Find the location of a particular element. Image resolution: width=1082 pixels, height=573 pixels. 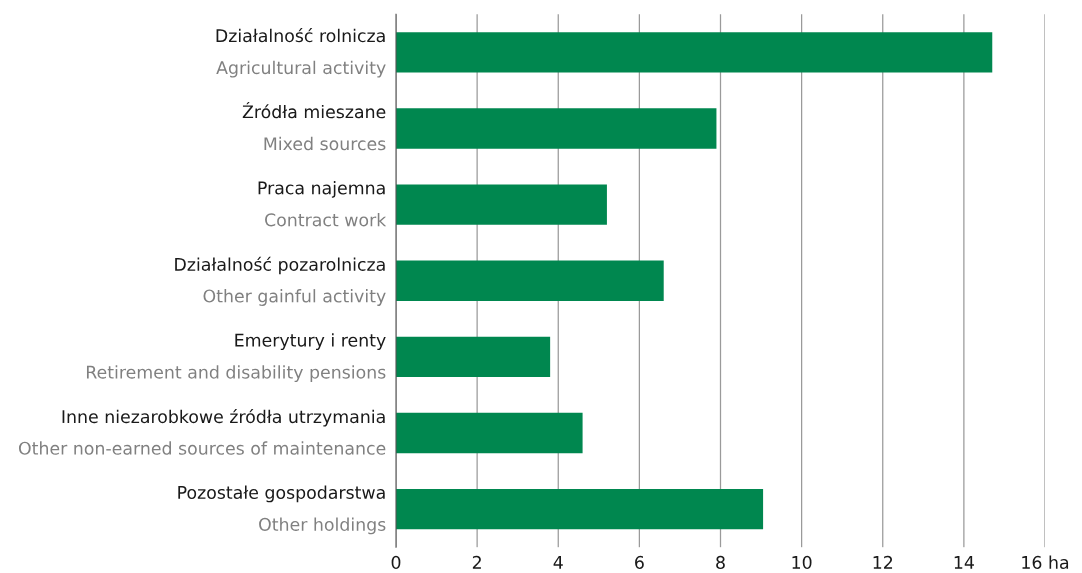

x-tick-label: 10 is located at coordinates (802, 562).